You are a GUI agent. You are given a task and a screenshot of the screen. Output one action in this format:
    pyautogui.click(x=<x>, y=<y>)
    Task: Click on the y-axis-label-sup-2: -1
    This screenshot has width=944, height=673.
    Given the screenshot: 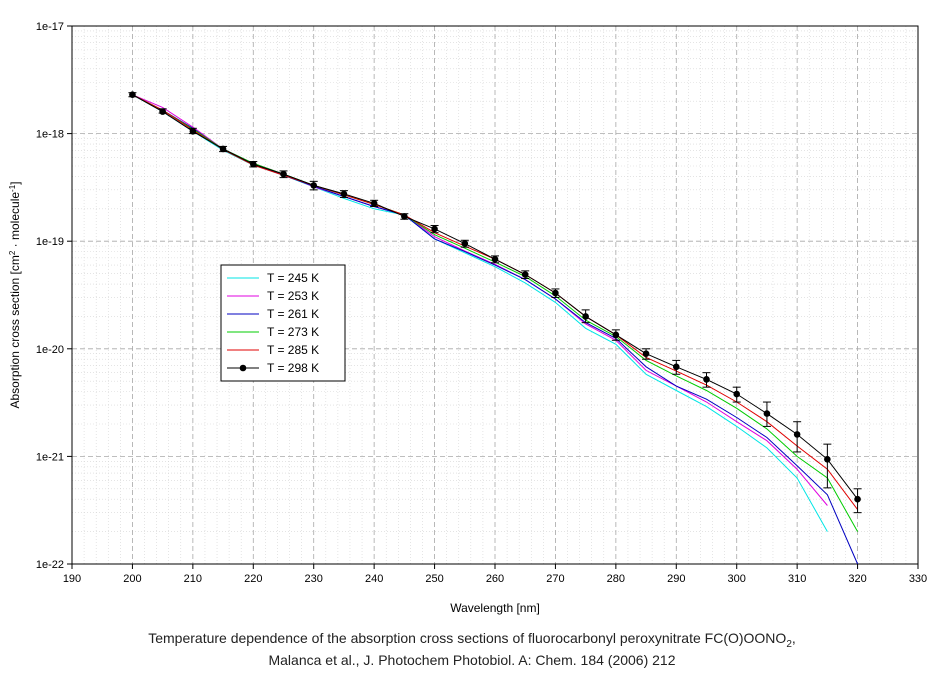 What is the action you would take?
    pyautogui.click(x=12, y=188)
    